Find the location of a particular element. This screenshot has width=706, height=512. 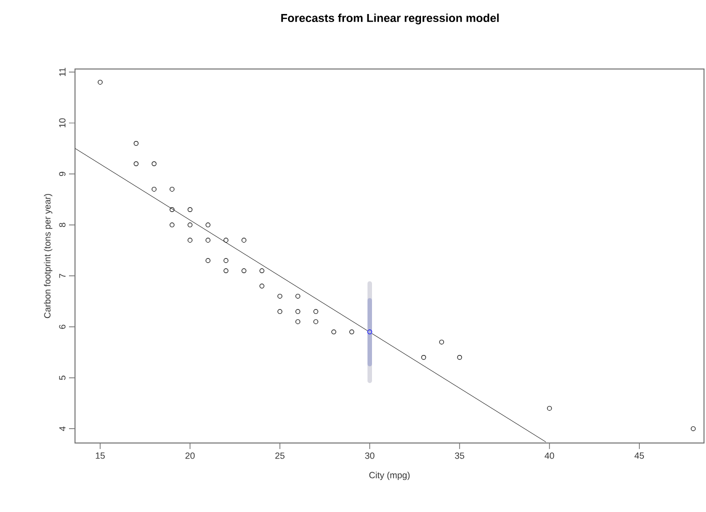

y-tick-label: 5 is located at coordinates (62, 378).